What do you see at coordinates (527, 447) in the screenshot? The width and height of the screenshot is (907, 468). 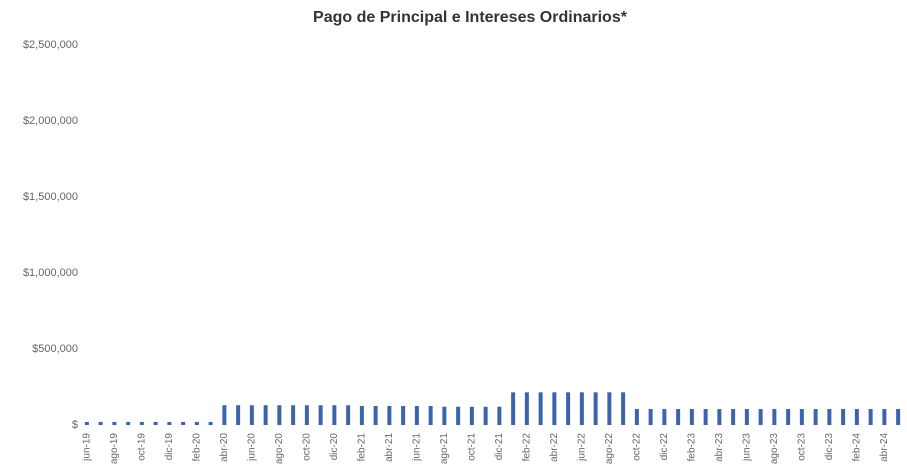 I see `x-tick-label: feb-22` at bounding box center [527, 447].